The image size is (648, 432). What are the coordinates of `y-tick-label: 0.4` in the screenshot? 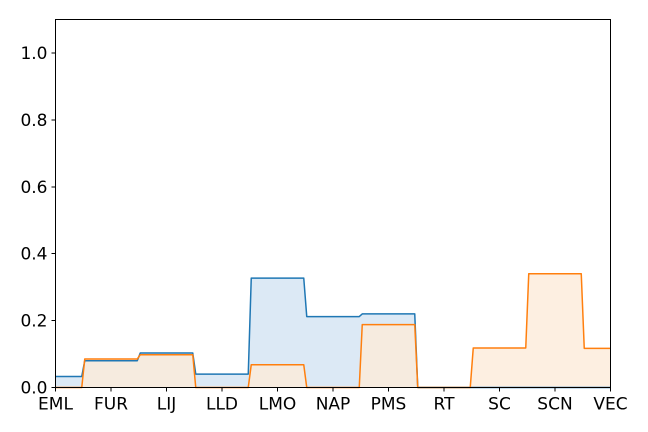 It's located at (33, 255).